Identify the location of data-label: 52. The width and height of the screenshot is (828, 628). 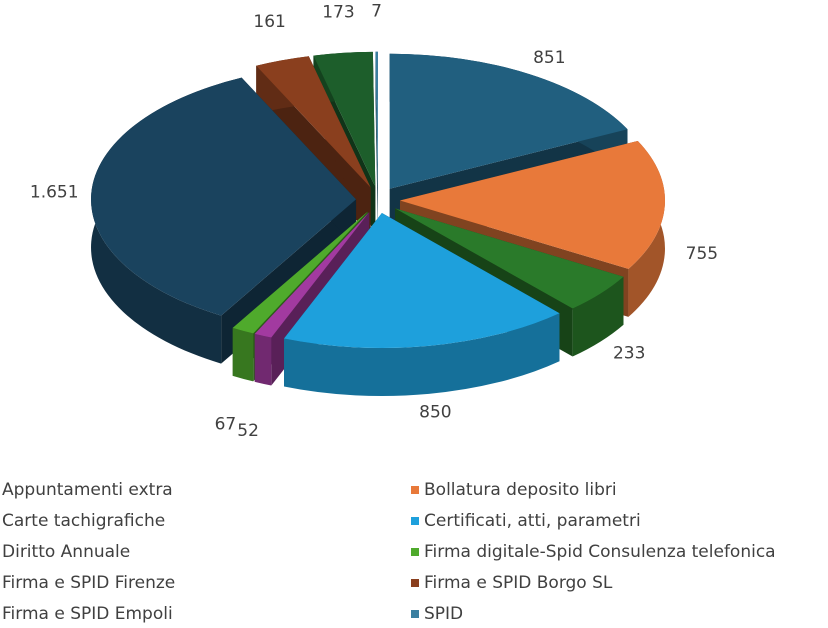
(248, 431).